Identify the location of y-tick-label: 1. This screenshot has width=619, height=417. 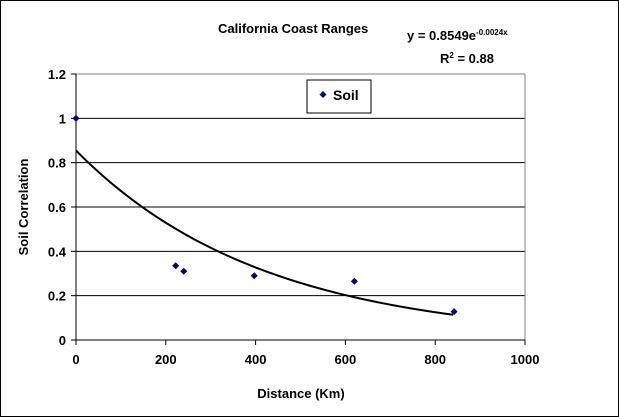
(62, 118).